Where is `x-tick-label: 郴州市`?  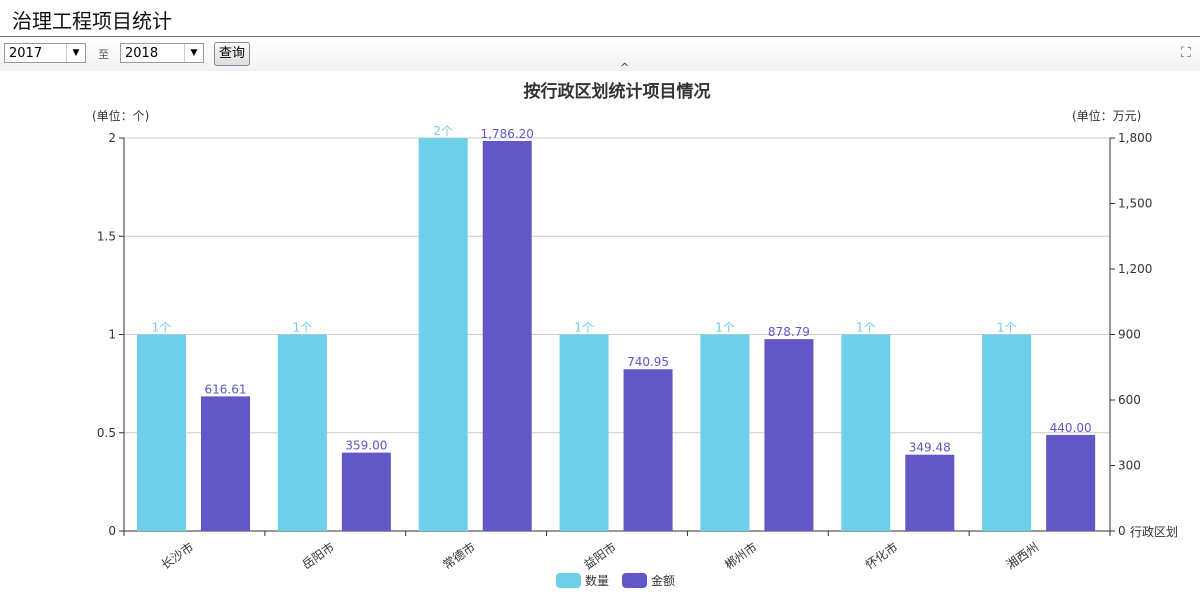
x-tick-label: 郴州市 is located at coordinates (740, 555).